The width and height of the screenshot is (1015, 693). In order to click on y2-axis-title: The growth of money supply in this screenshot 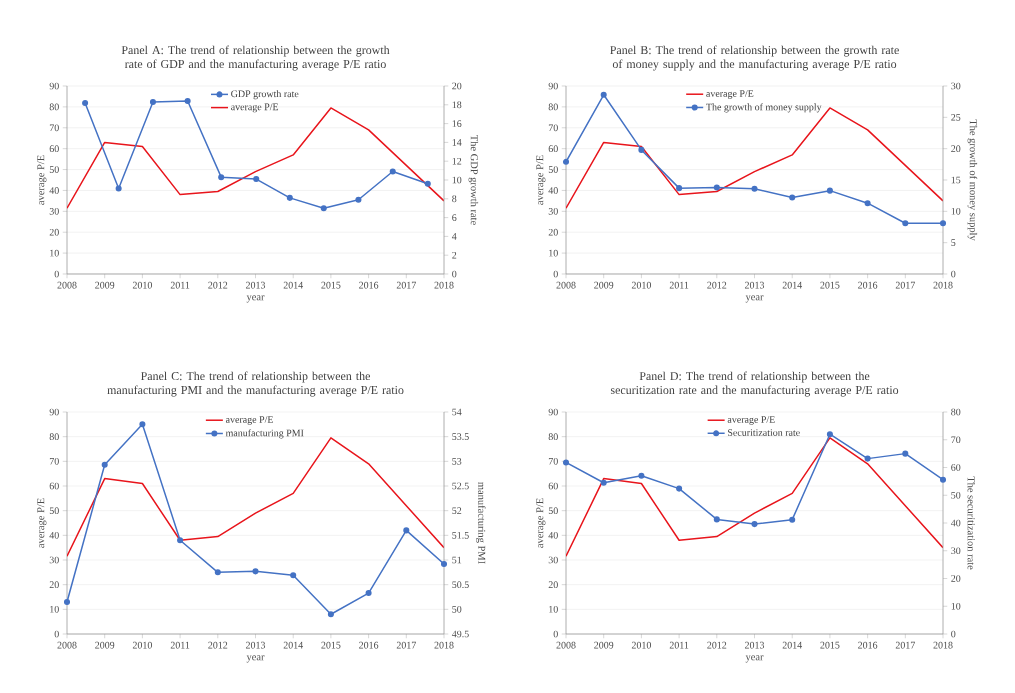, I will do `click(972, 180)`.